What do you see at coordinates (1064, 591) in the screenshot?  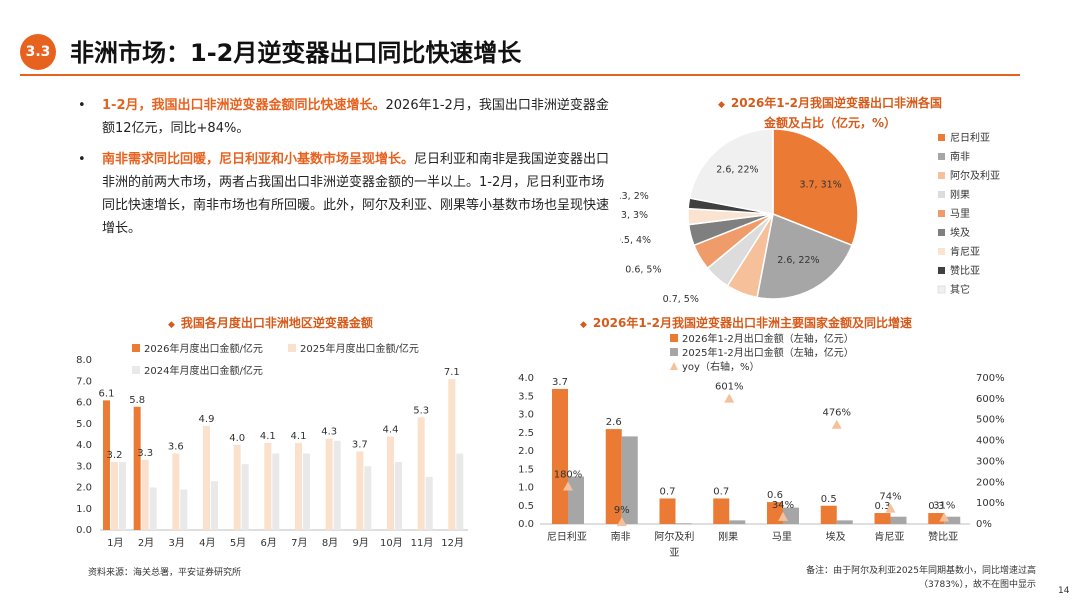 I see `page-number: 14` at bounding box center [1064, 591].